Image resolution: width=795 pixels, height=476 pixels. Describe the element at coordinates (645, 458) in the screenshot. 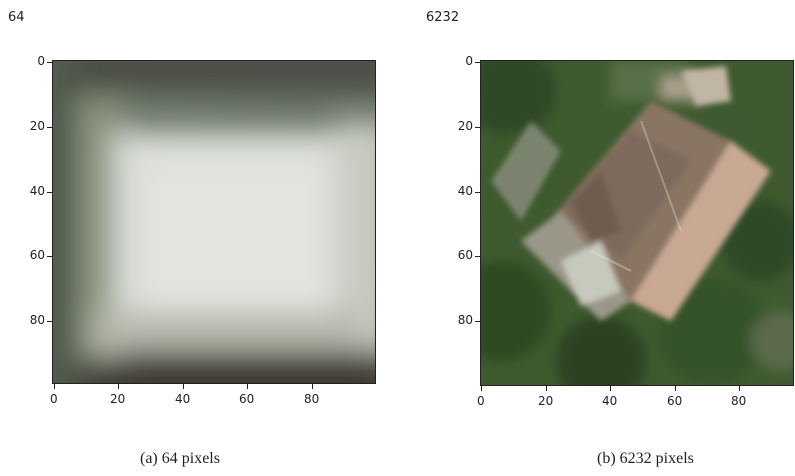

I see `panel-b-caption: (b) 6232 pixels` at that location.